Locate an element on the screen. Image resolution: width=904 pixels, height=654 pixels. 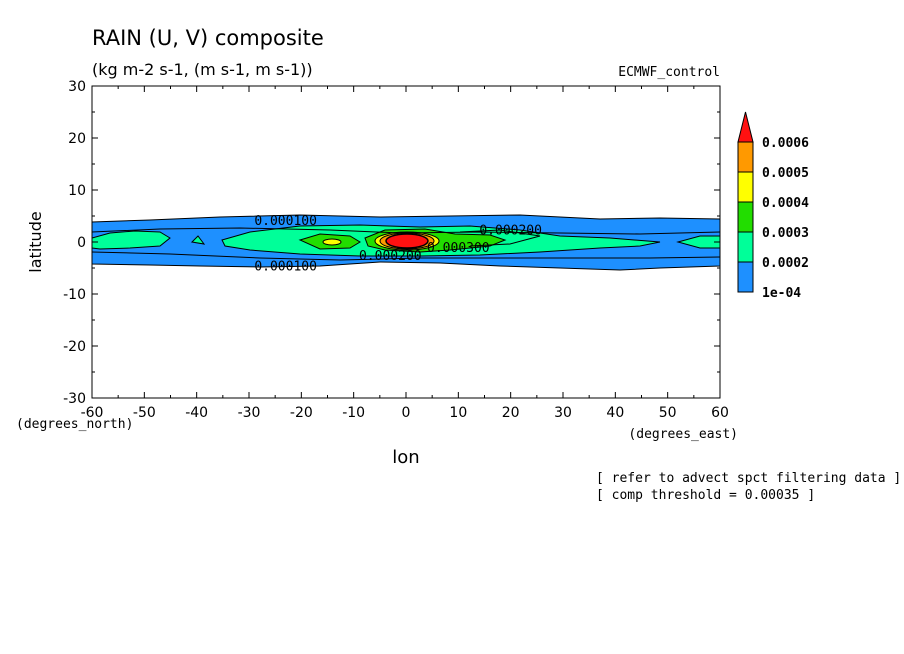
y-tick-label: 0 is located at coordinates (81, 243).